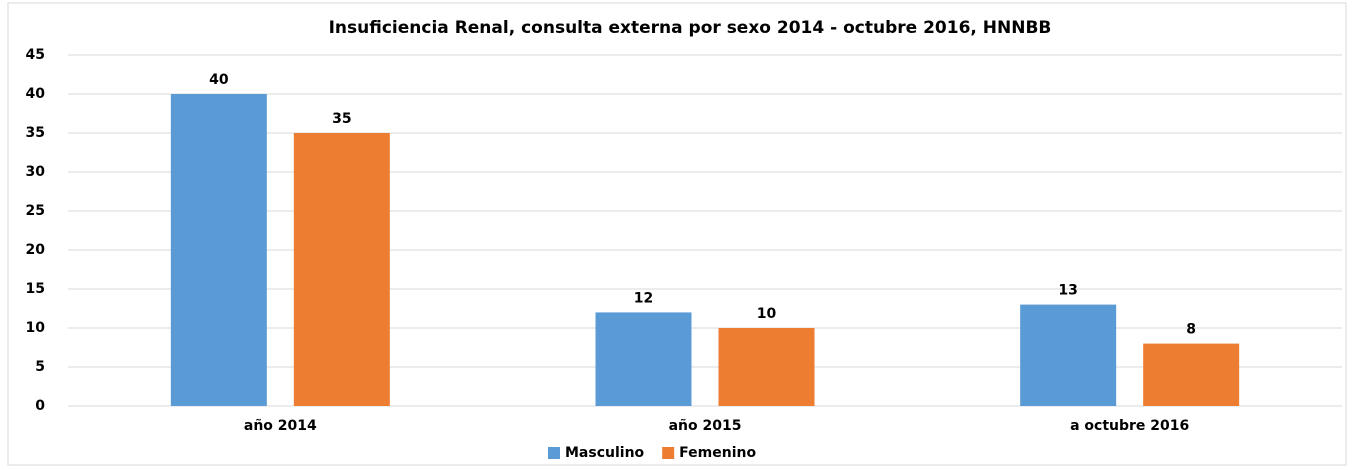 This screenshot has height=470, width=1353. Describe the element at coordinates (643, 298) in the screenshot. I see `data-label: 12` at that location.